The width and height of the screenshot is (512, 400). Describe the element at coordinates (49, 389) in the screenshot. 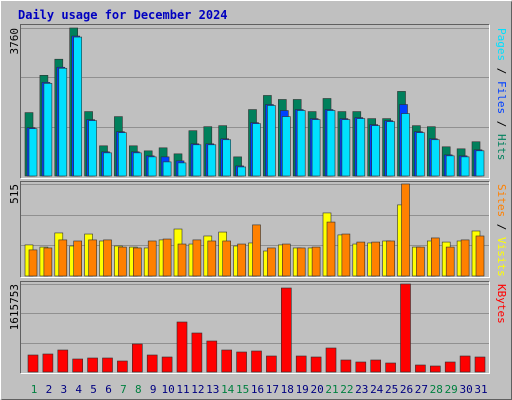

I see `x-tick-label: 2` at that location.